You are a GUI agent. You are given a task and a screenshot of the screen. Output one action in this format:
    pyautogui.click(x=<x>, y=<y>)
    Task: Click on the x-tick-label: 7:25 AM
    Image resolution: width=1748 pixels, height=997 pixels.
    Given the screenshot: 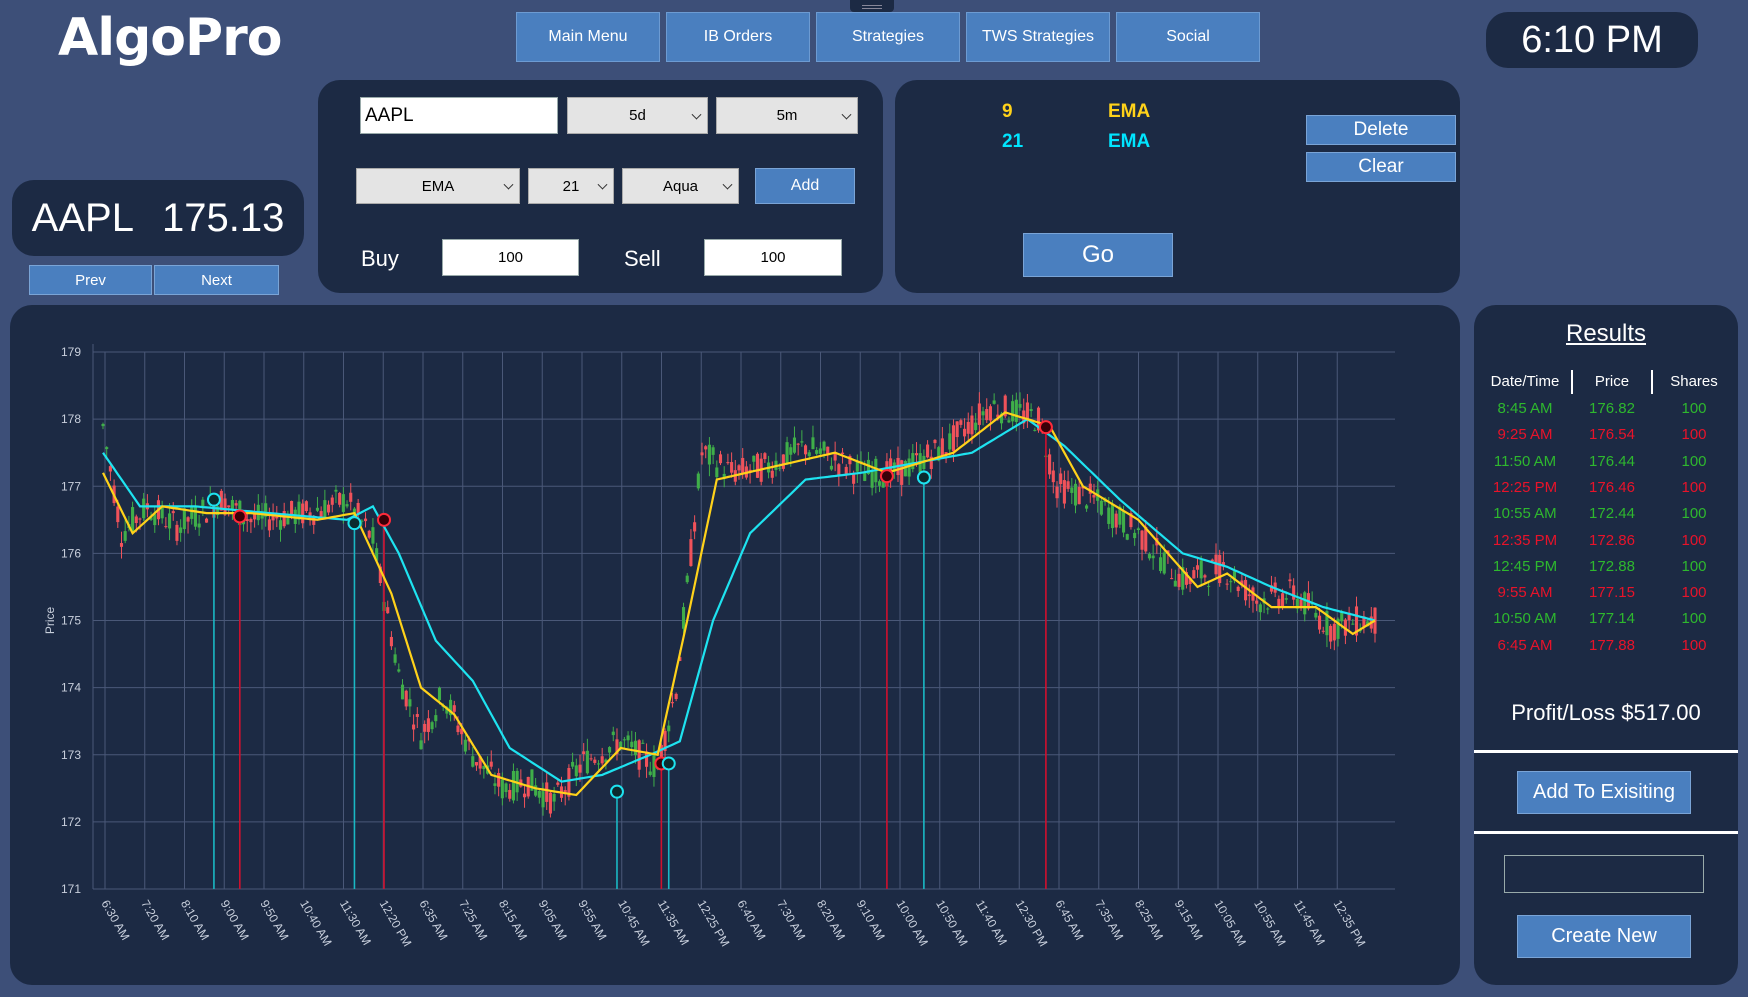 What is the action you would take?
    pyautogui.click(x=473, y=920)
    